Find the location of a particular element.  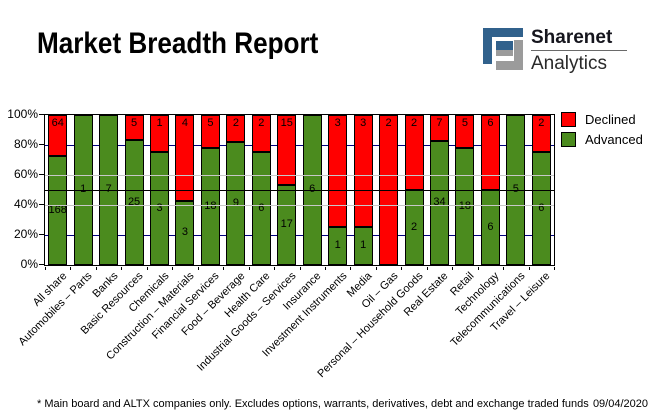

legend-item-advanced: Advanced is located at coordinates (602, 139).